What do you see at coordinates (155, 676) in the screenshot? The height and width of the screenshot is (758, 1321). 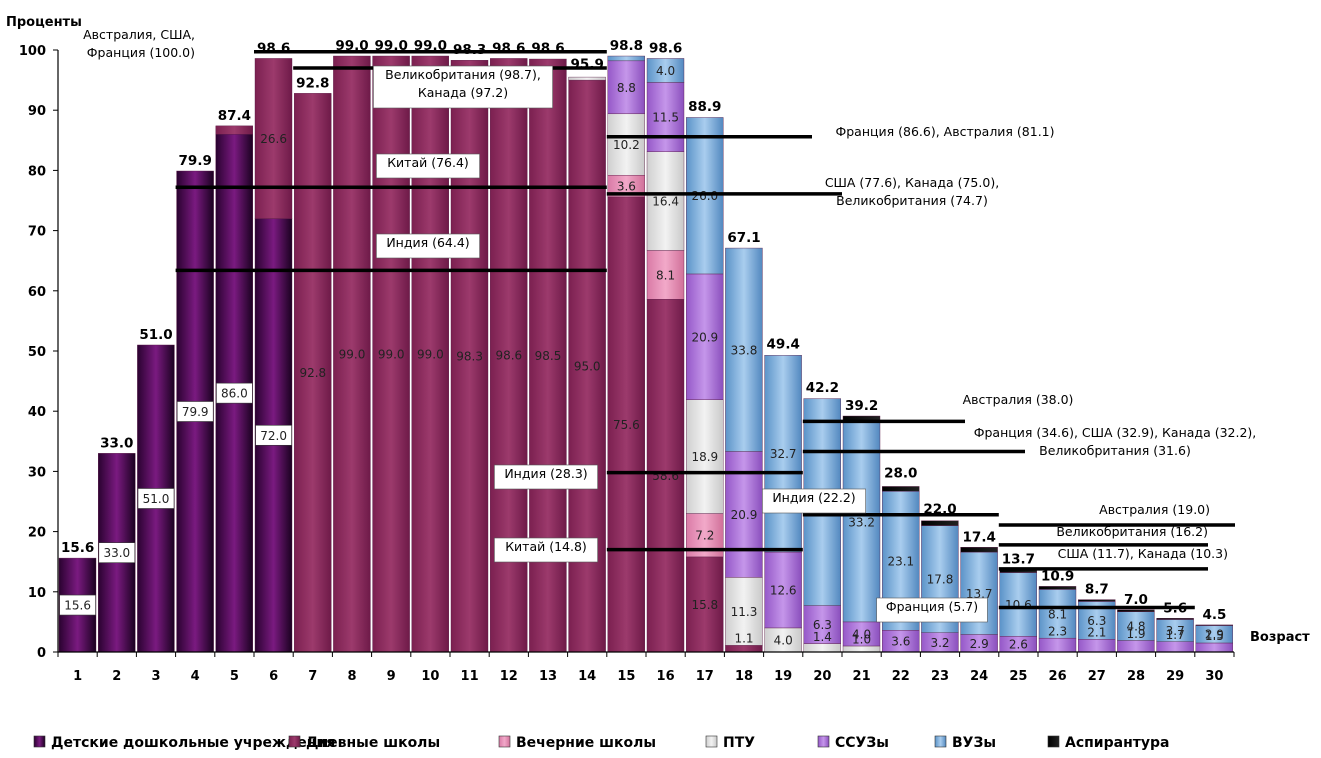 I see `x-tick-label: 3` at bounding box center [155, 676].